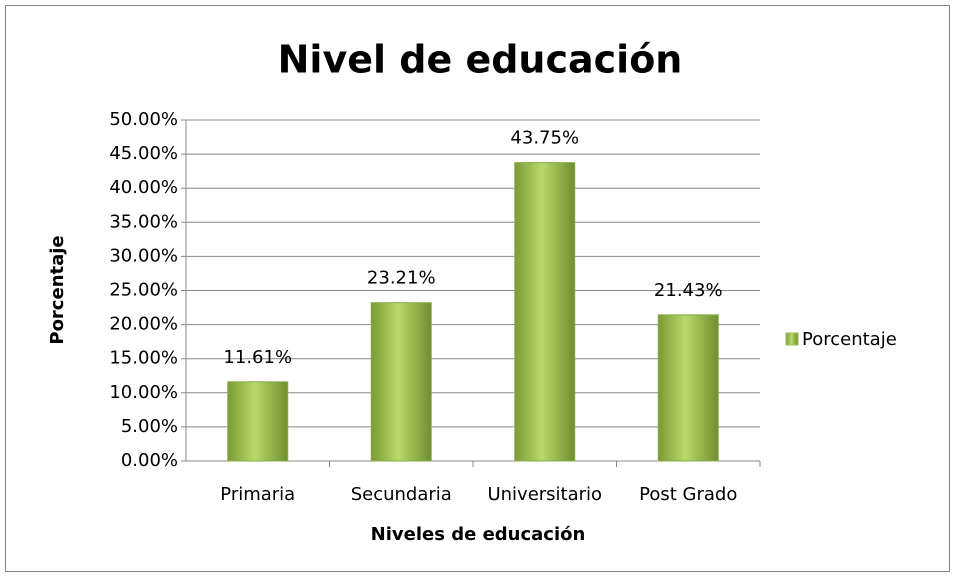 The height and width of the screenshot is (578, 956). What do you see at coordinates (149, 460) in the screenshot?
I see `y-tick-label: 0.00%` at bounding box center [149, 460].